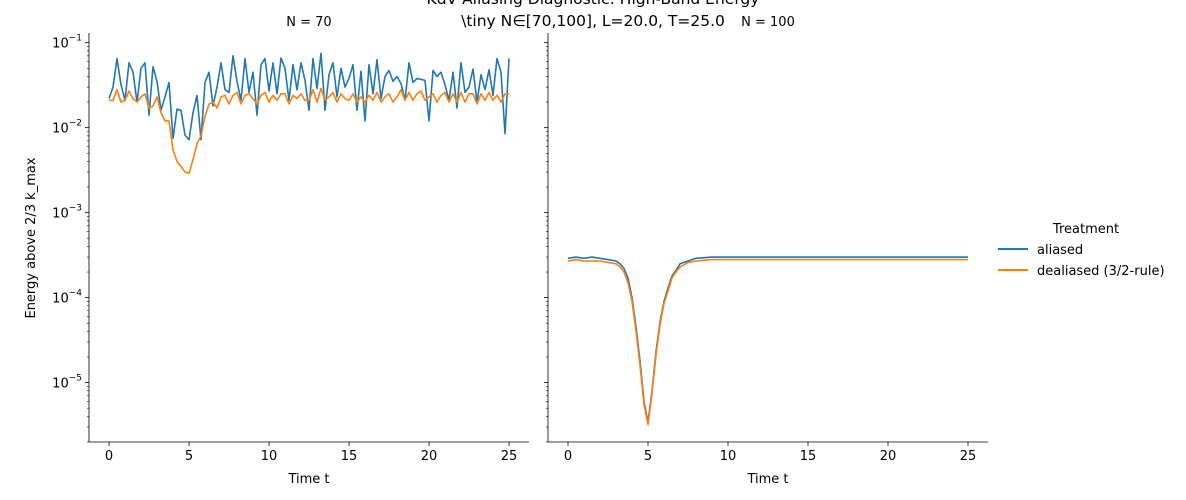 The width and height of the screenshot is (1186, 500). I want to click on y-axis-label: Energy above 2/3 k_max, so click(31, 237).